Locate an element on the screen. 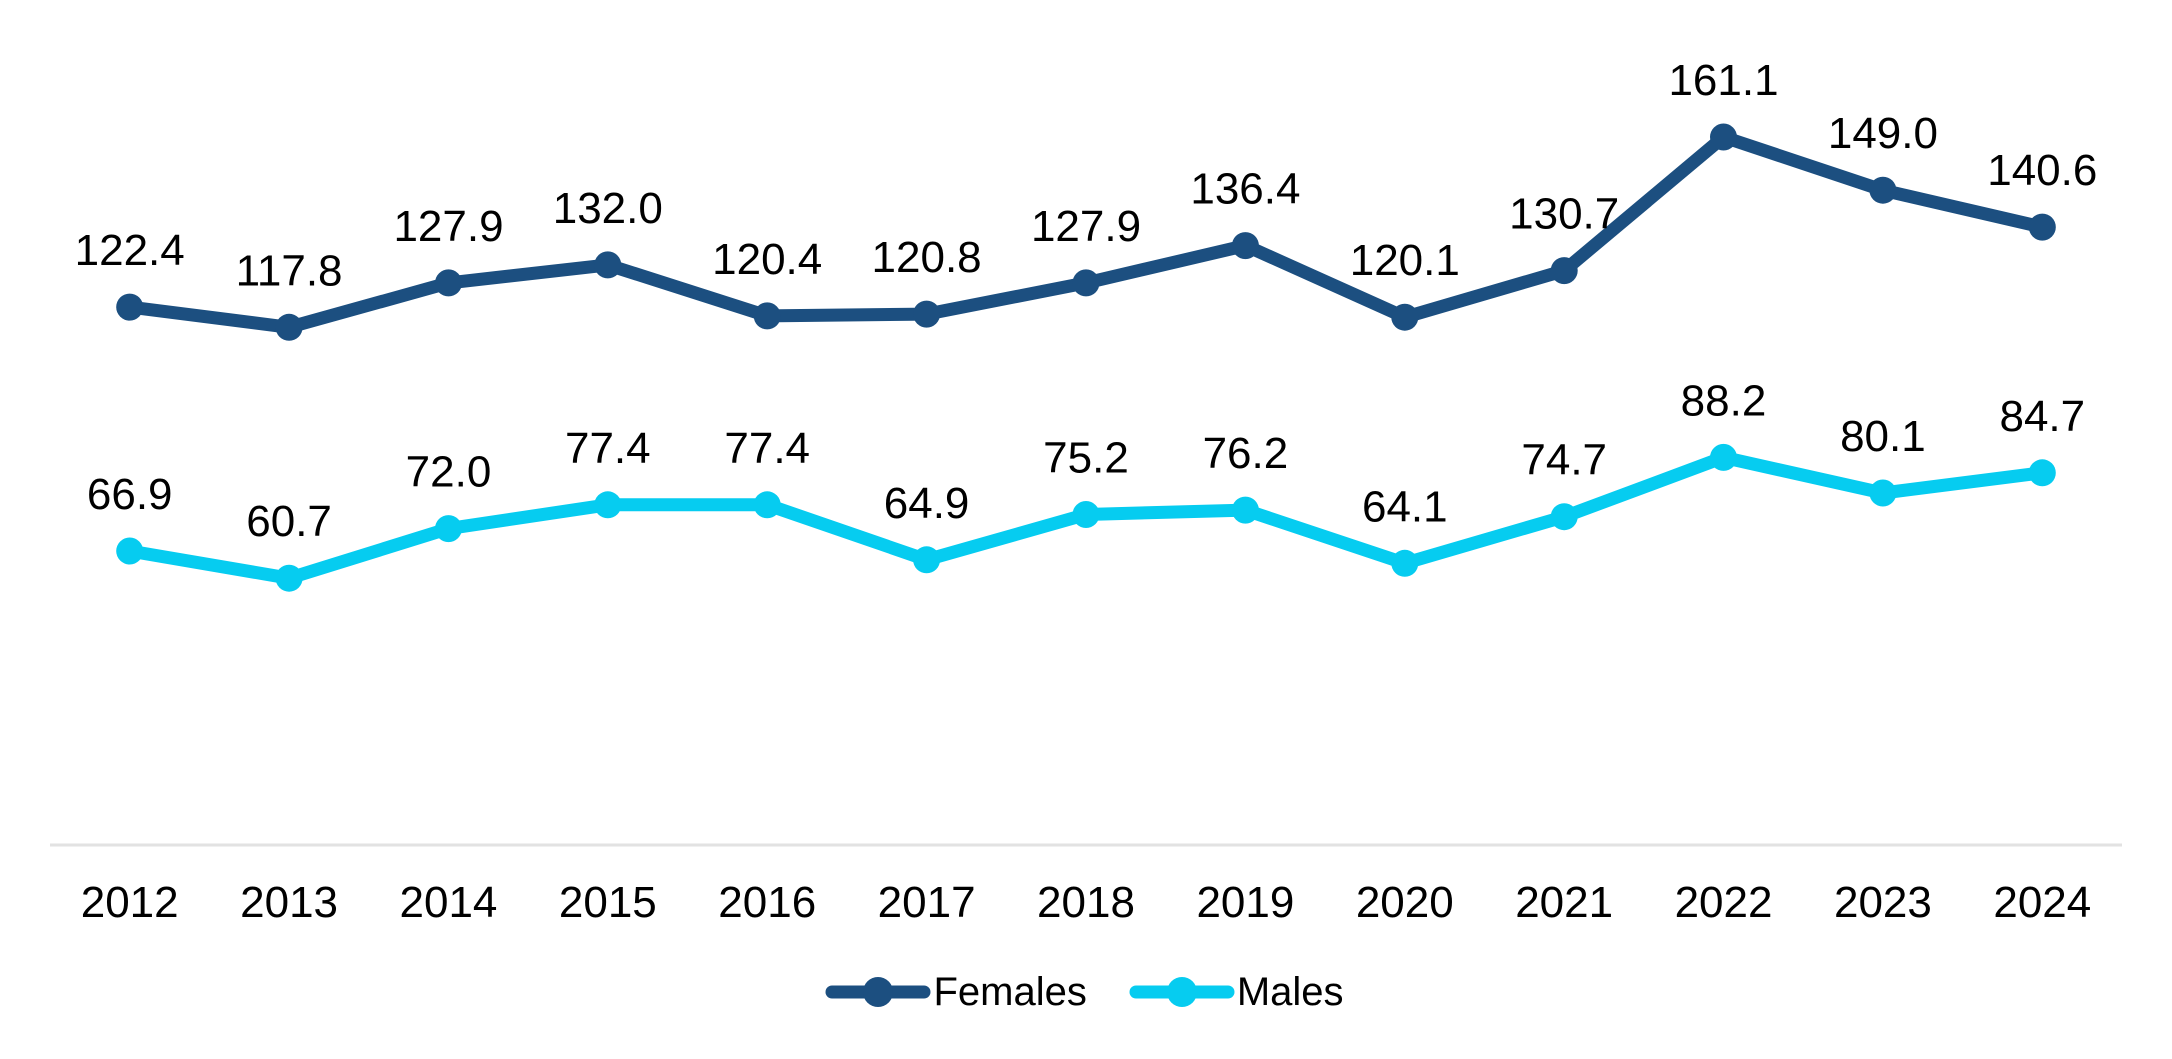 This screenshot has height=1059, width=2172. data-label: 75.2 is located at coordinates (1086, 458).